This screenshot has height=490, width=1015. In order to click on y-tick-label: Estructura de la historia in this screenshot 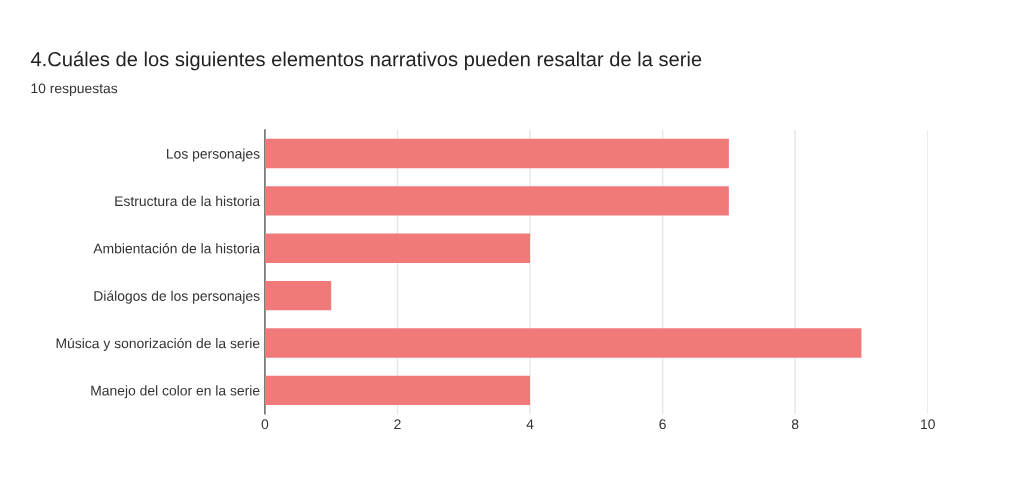, I will do `click(188, 201)`.